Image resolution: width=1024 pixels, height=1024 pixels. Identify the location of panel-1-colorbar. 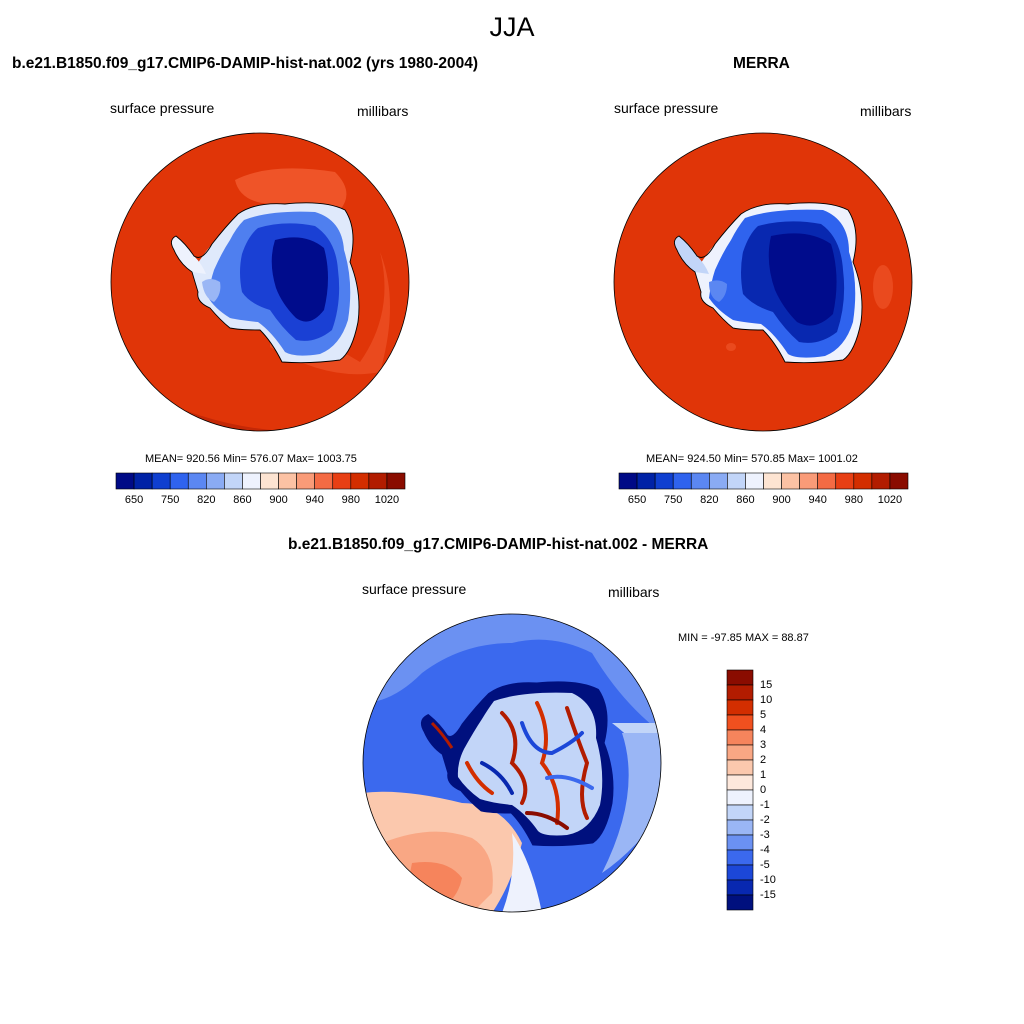
(260, 481).